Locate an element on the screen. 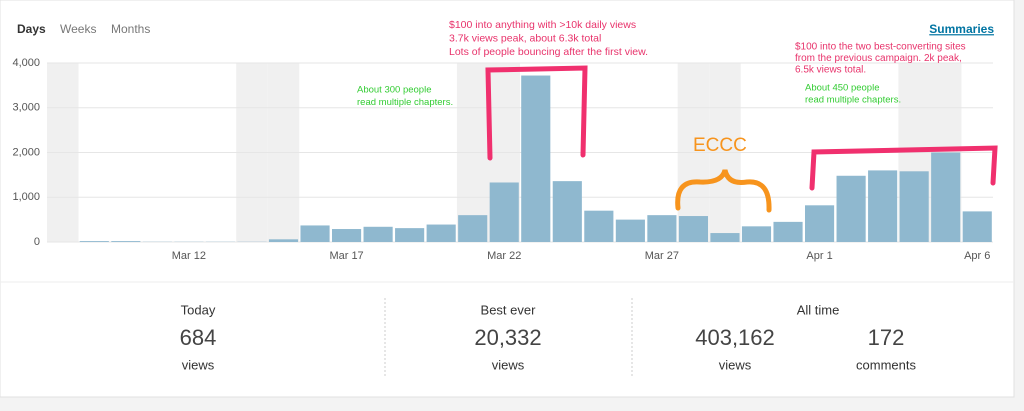 Image resolution: width=1024 pixels, height=411 pixels. stat-number: 20,332 is located at coordinates (507, 337).